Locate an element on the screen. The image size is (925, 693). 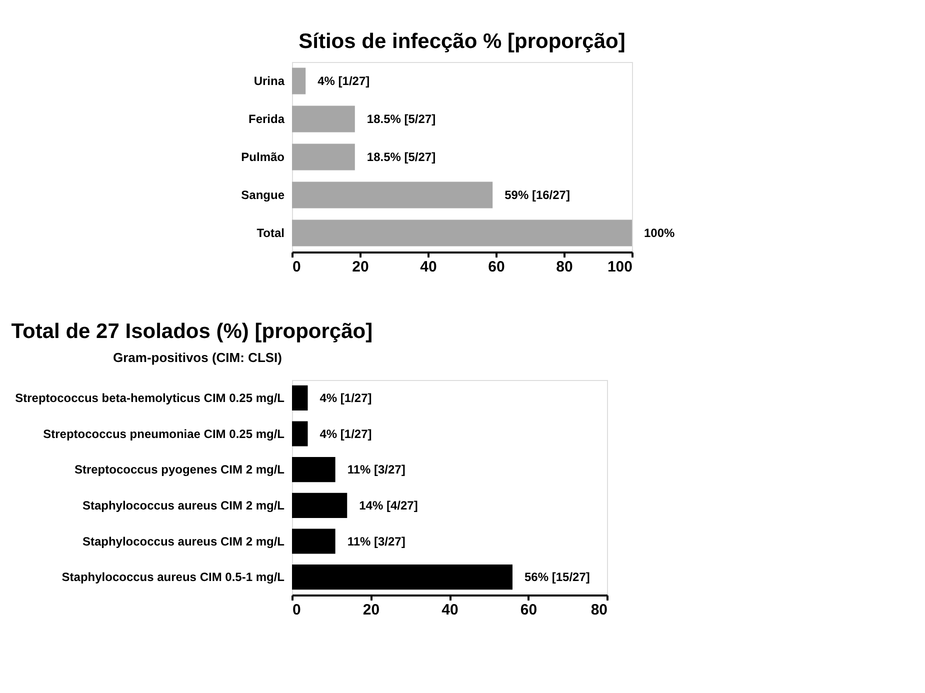
y-tick-label: Total is located at coordinates (270, 233).